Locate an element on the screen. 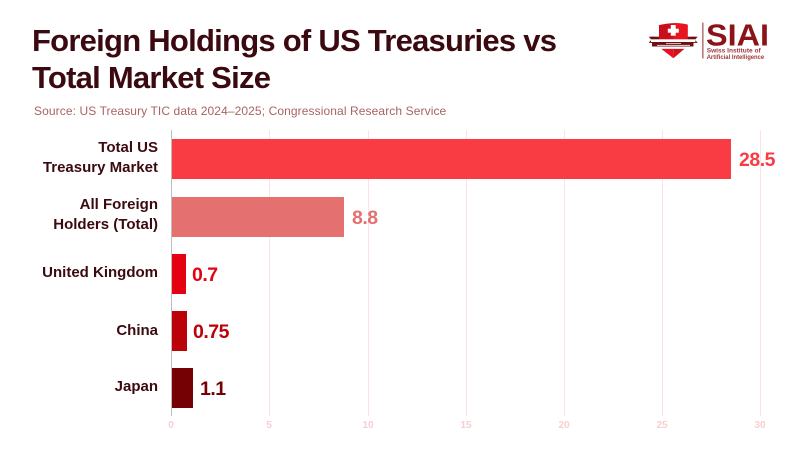 This screenshot has height=450, width=800. svg-text: Artificial Intelligence is located at coordinates (736, 57).